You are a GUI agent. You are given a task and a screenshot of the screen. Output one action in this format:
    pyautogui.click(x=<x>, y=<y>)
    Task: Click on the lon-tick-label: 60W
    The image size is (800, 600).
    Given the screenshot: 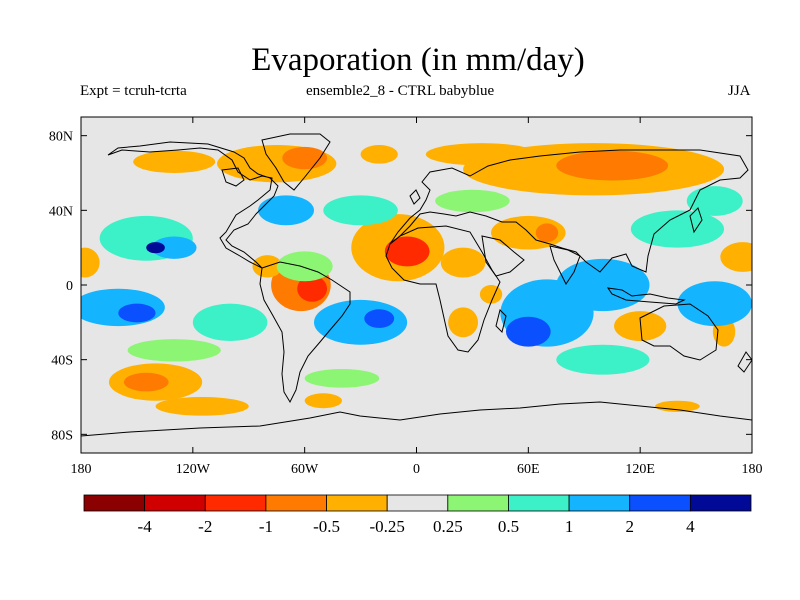 What is the action you would take?
    pyautogui.click(x=305, y=469)
    